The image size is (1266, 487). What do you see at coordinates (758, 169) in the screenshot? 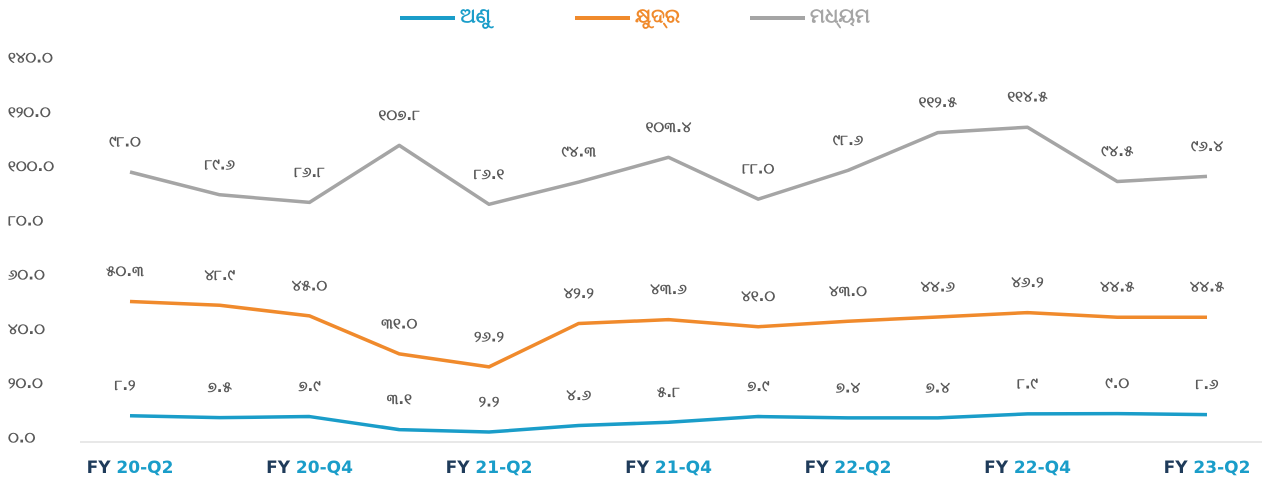
I see `data-label: ୮୮.୦` at bounding box center [758, 169].